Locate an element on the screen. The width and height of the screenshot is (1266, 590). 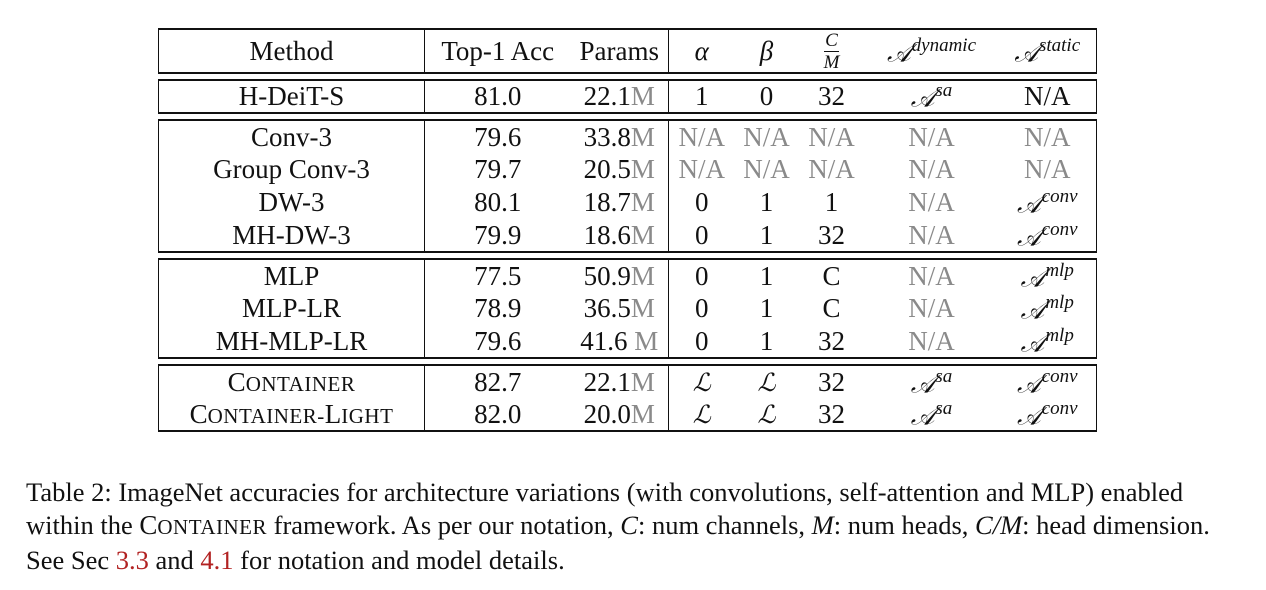
c-over-m-fraction: C M is located at coordinates (832, 51).